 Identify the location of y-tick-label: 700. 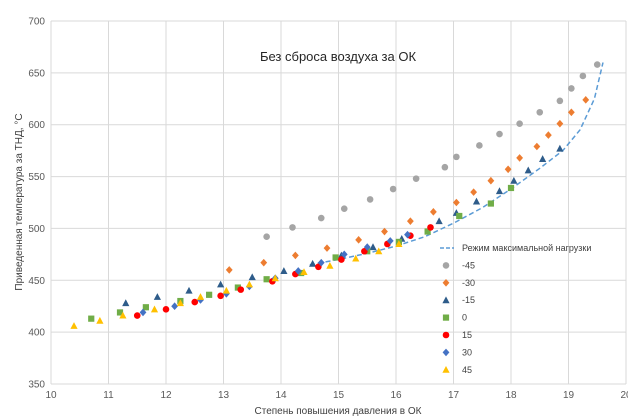
(36, 22).